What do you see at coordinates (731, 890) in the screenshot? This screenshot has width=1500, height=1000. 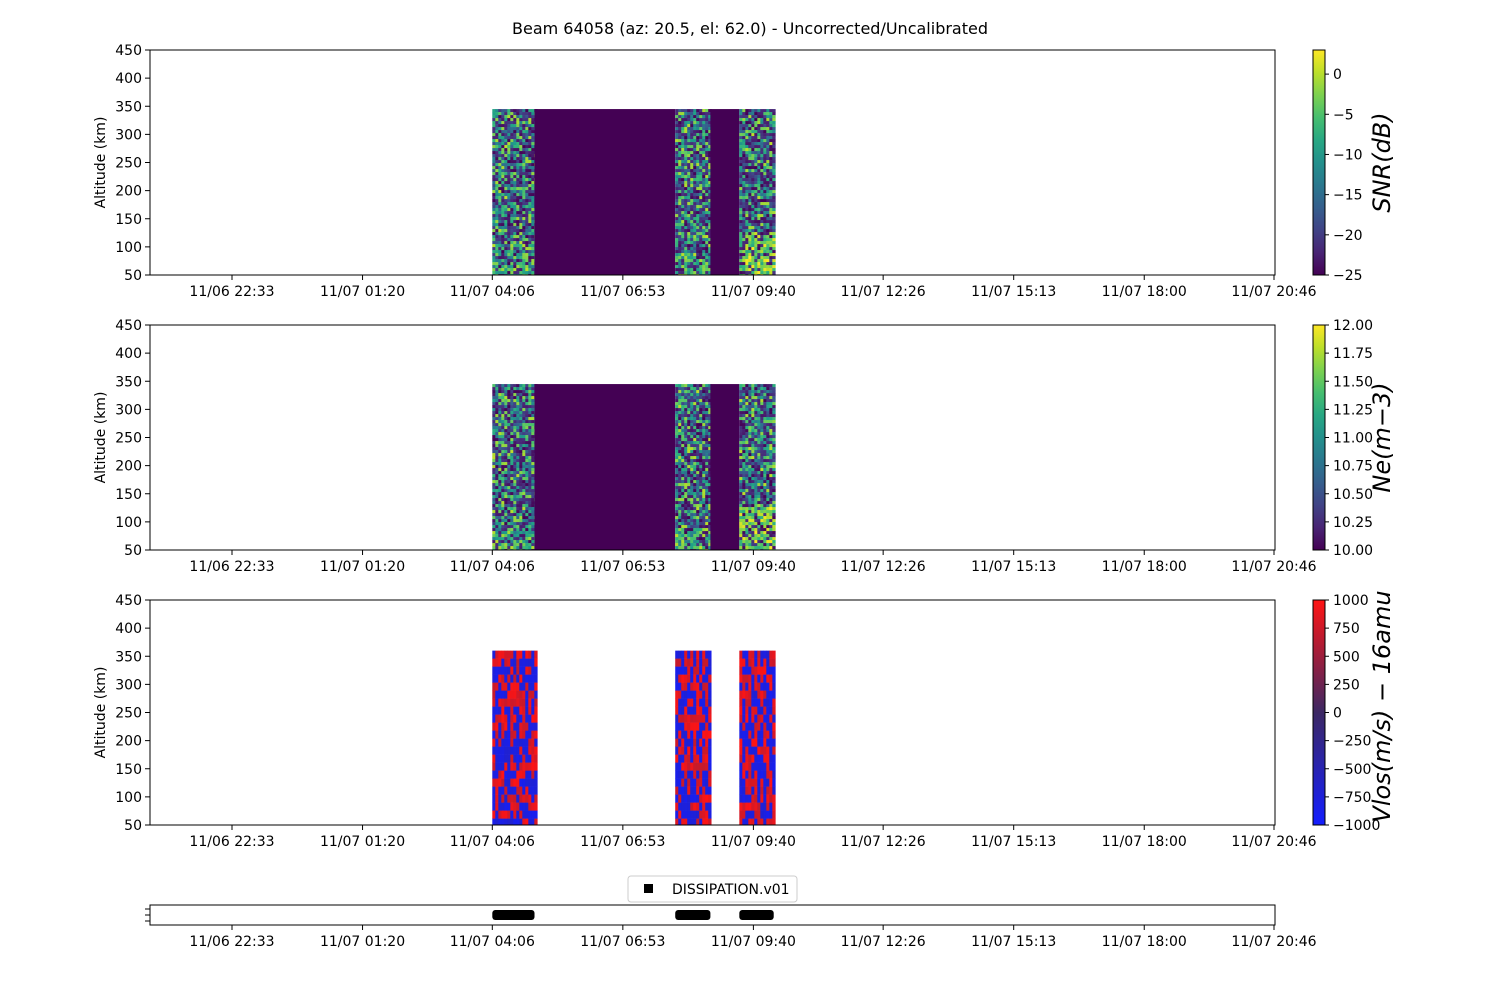 I see `legend-label: DISSIPATION.v01` at bounding box center [731, 890].